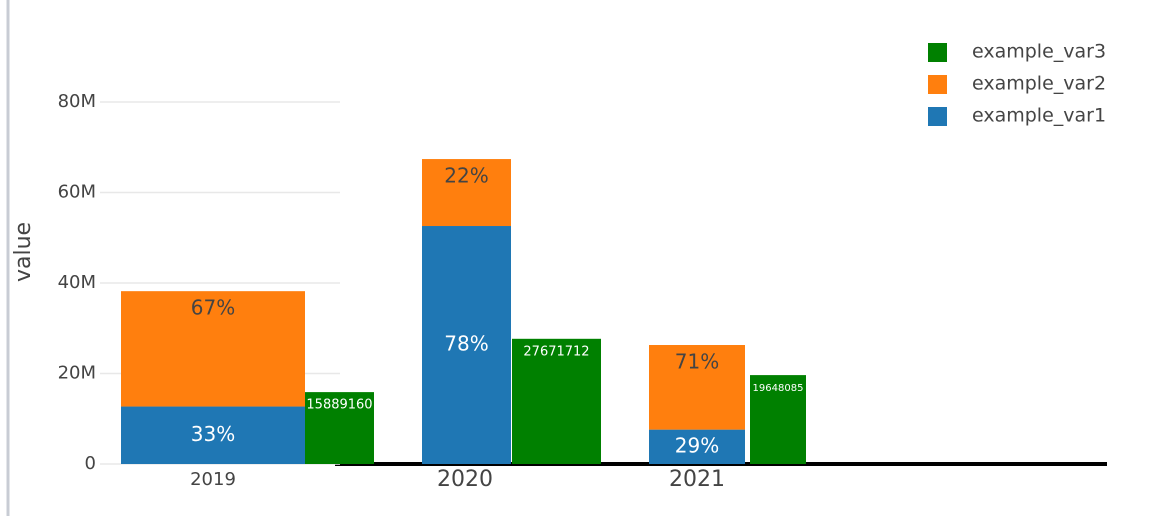 The image size is (1157, 516). Describe the element at coordinates (213, 308) in the screenshot. I see `value-label: 67%` at that location.